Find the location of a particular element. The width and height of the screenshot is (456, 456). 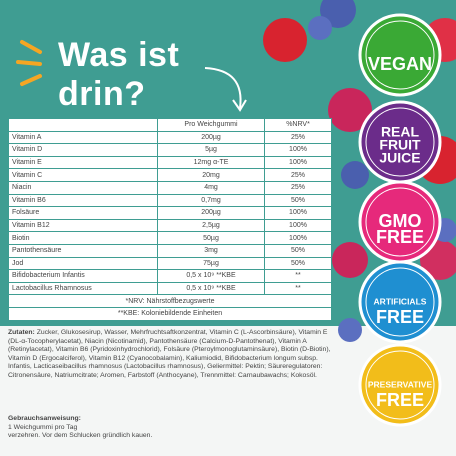

cell: Vitamin E is located at coordinates (83, 162).